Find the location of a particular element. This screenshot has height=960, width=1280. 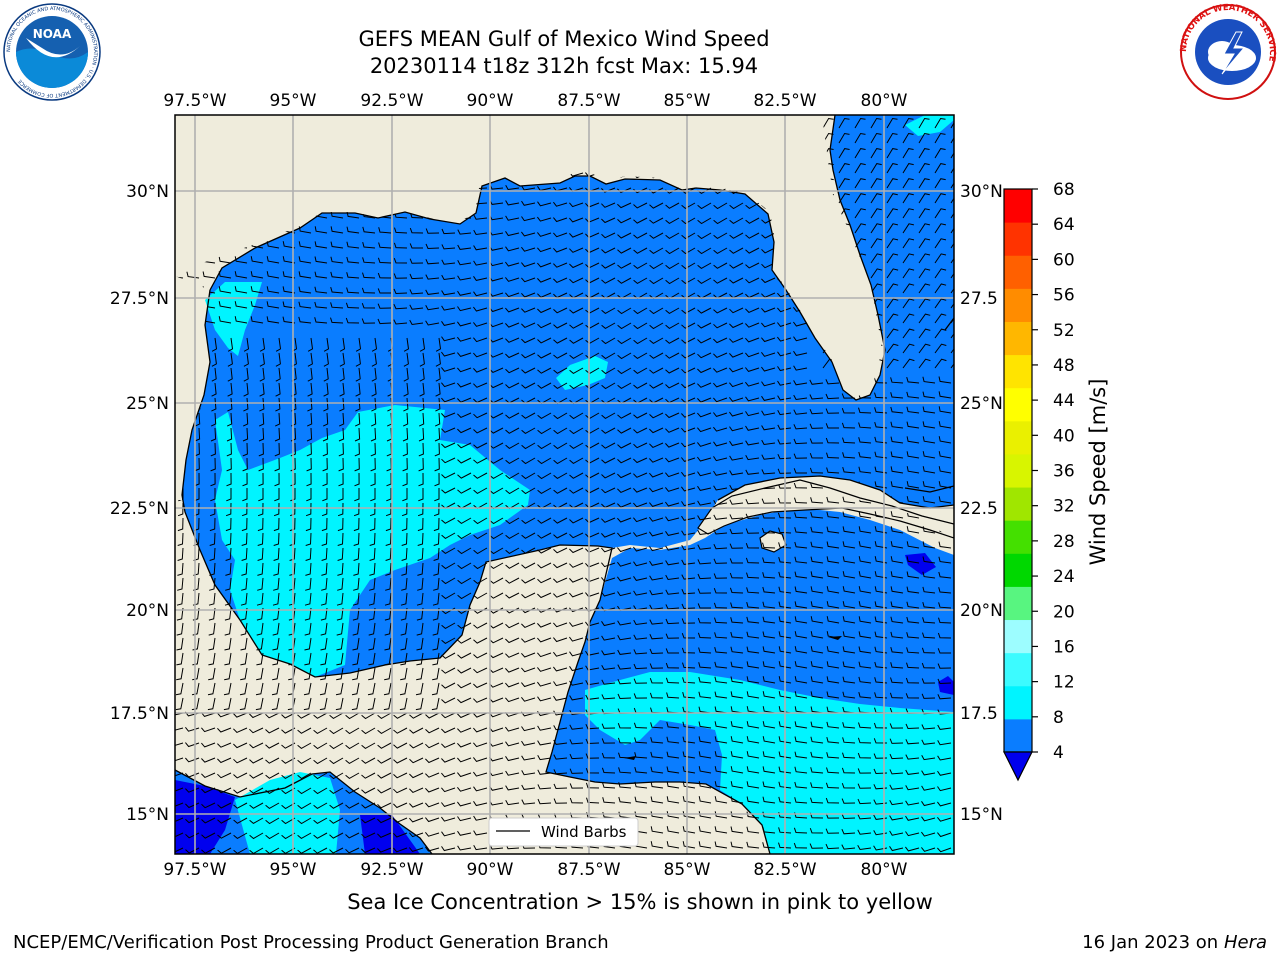

colorbar-tick-label: 4 is located at coordinates (1058, 753).